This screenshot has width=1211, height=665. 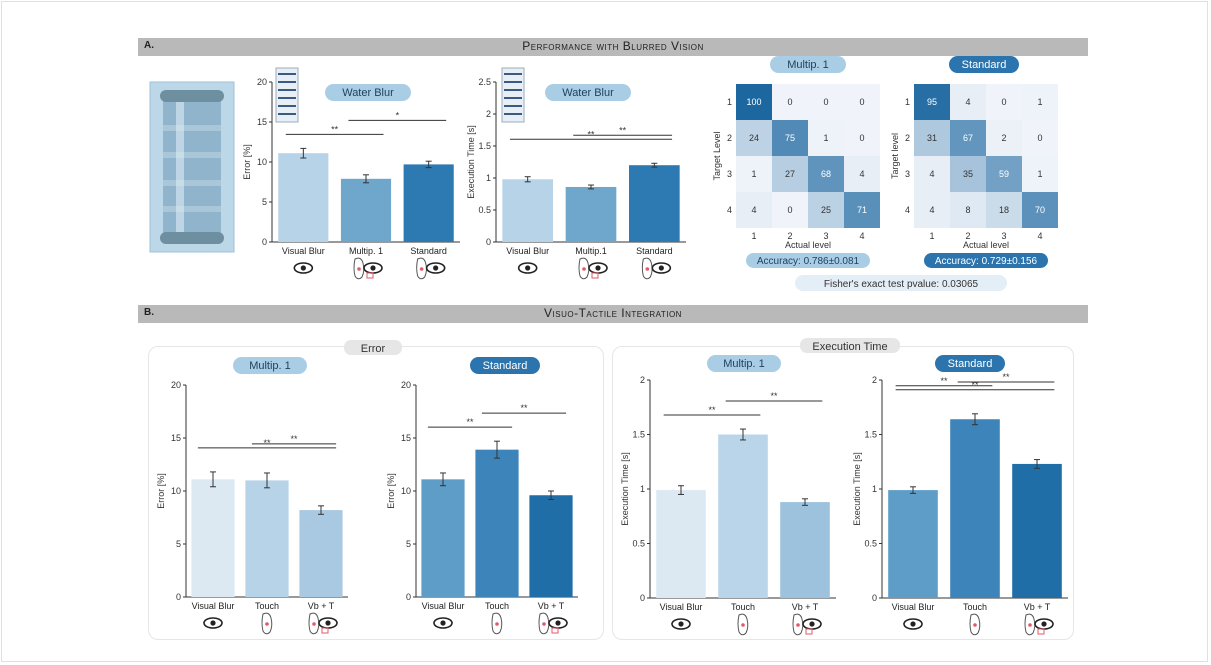 I want to click on heatmap-value: 1, so click(x=753, y=174).